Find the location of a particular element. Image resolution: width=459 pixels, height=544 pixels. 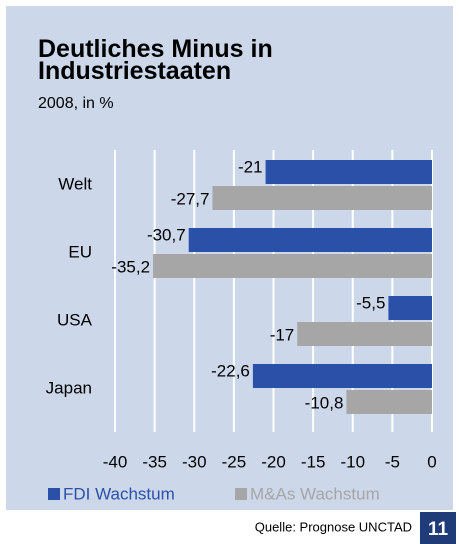

value-label: -5,5 is located at coordinates (370, 302).